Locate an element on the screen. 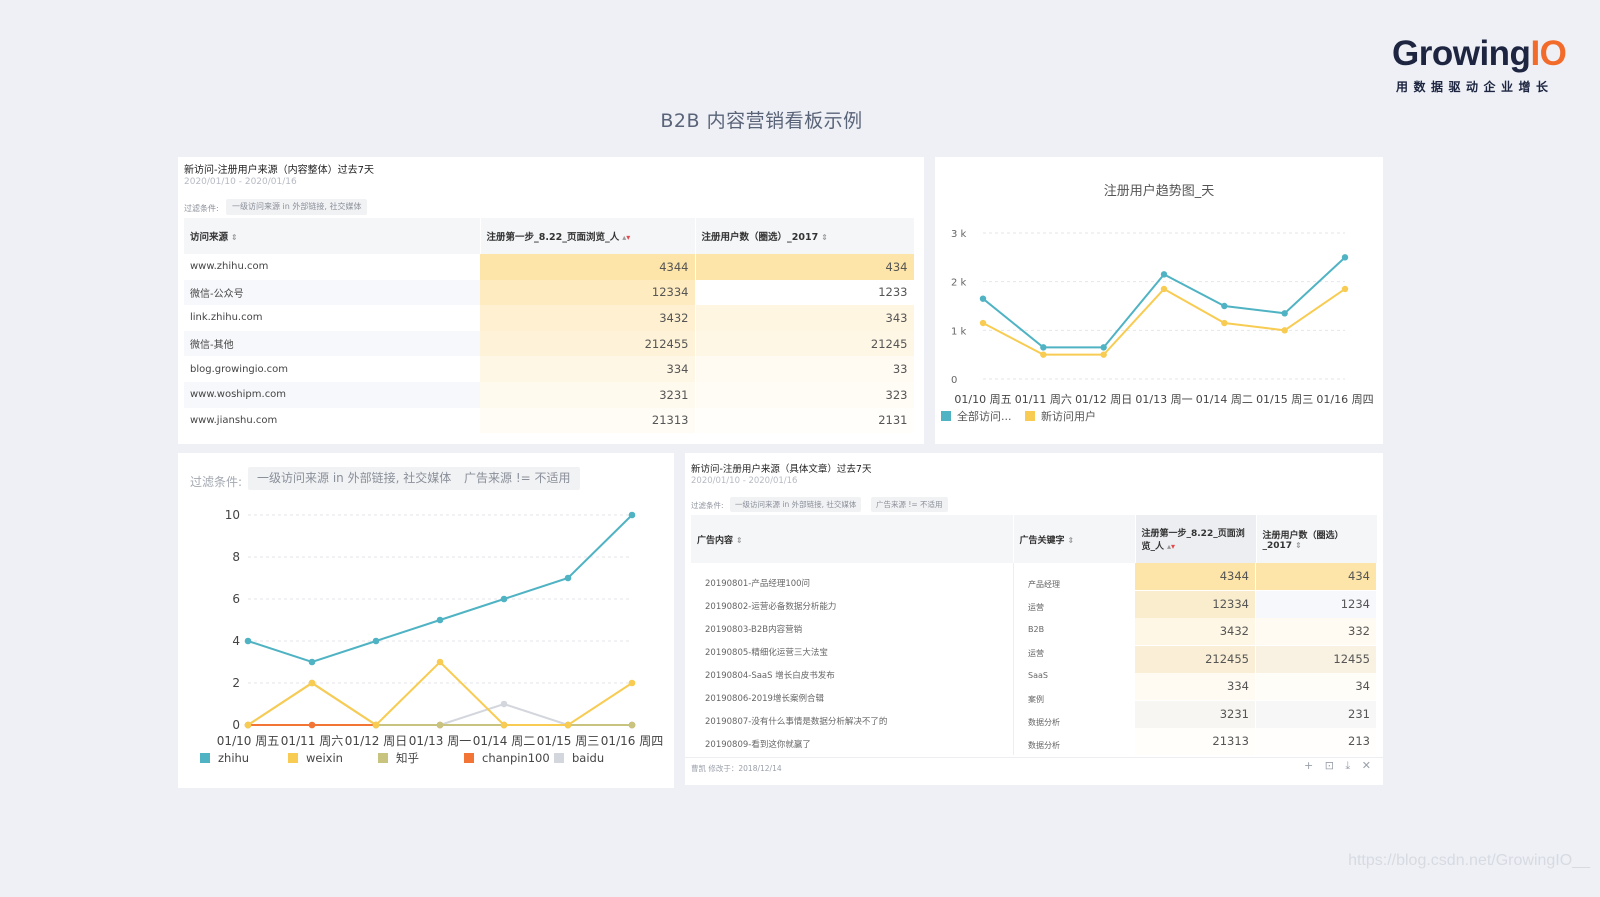 This screenshot has width=1600, height=897. value-cell: 323 is located at coordinates (805, 394).